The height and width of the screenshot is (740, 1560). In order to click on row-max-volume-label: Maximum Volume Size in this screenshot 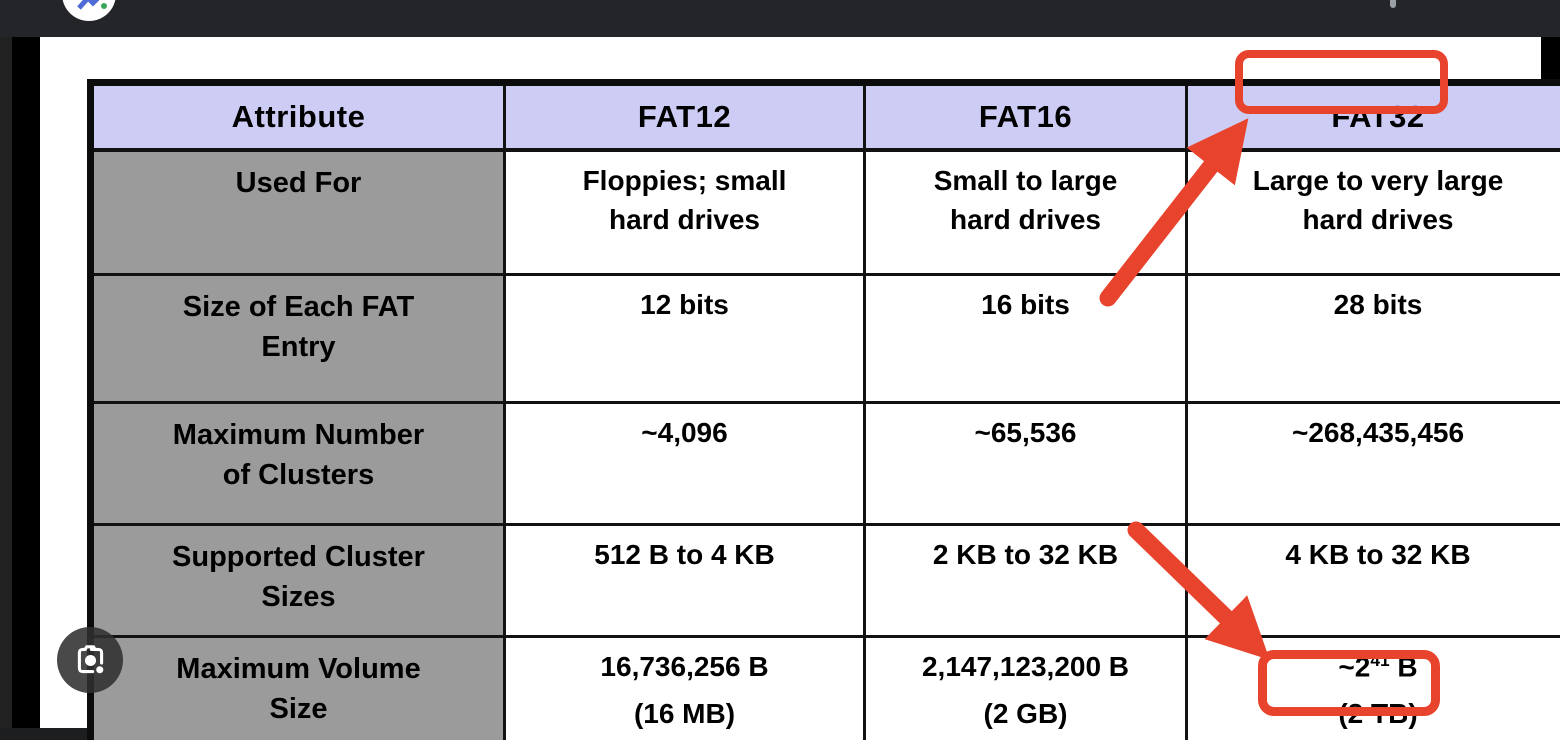, I will do `click(300, 689)`.